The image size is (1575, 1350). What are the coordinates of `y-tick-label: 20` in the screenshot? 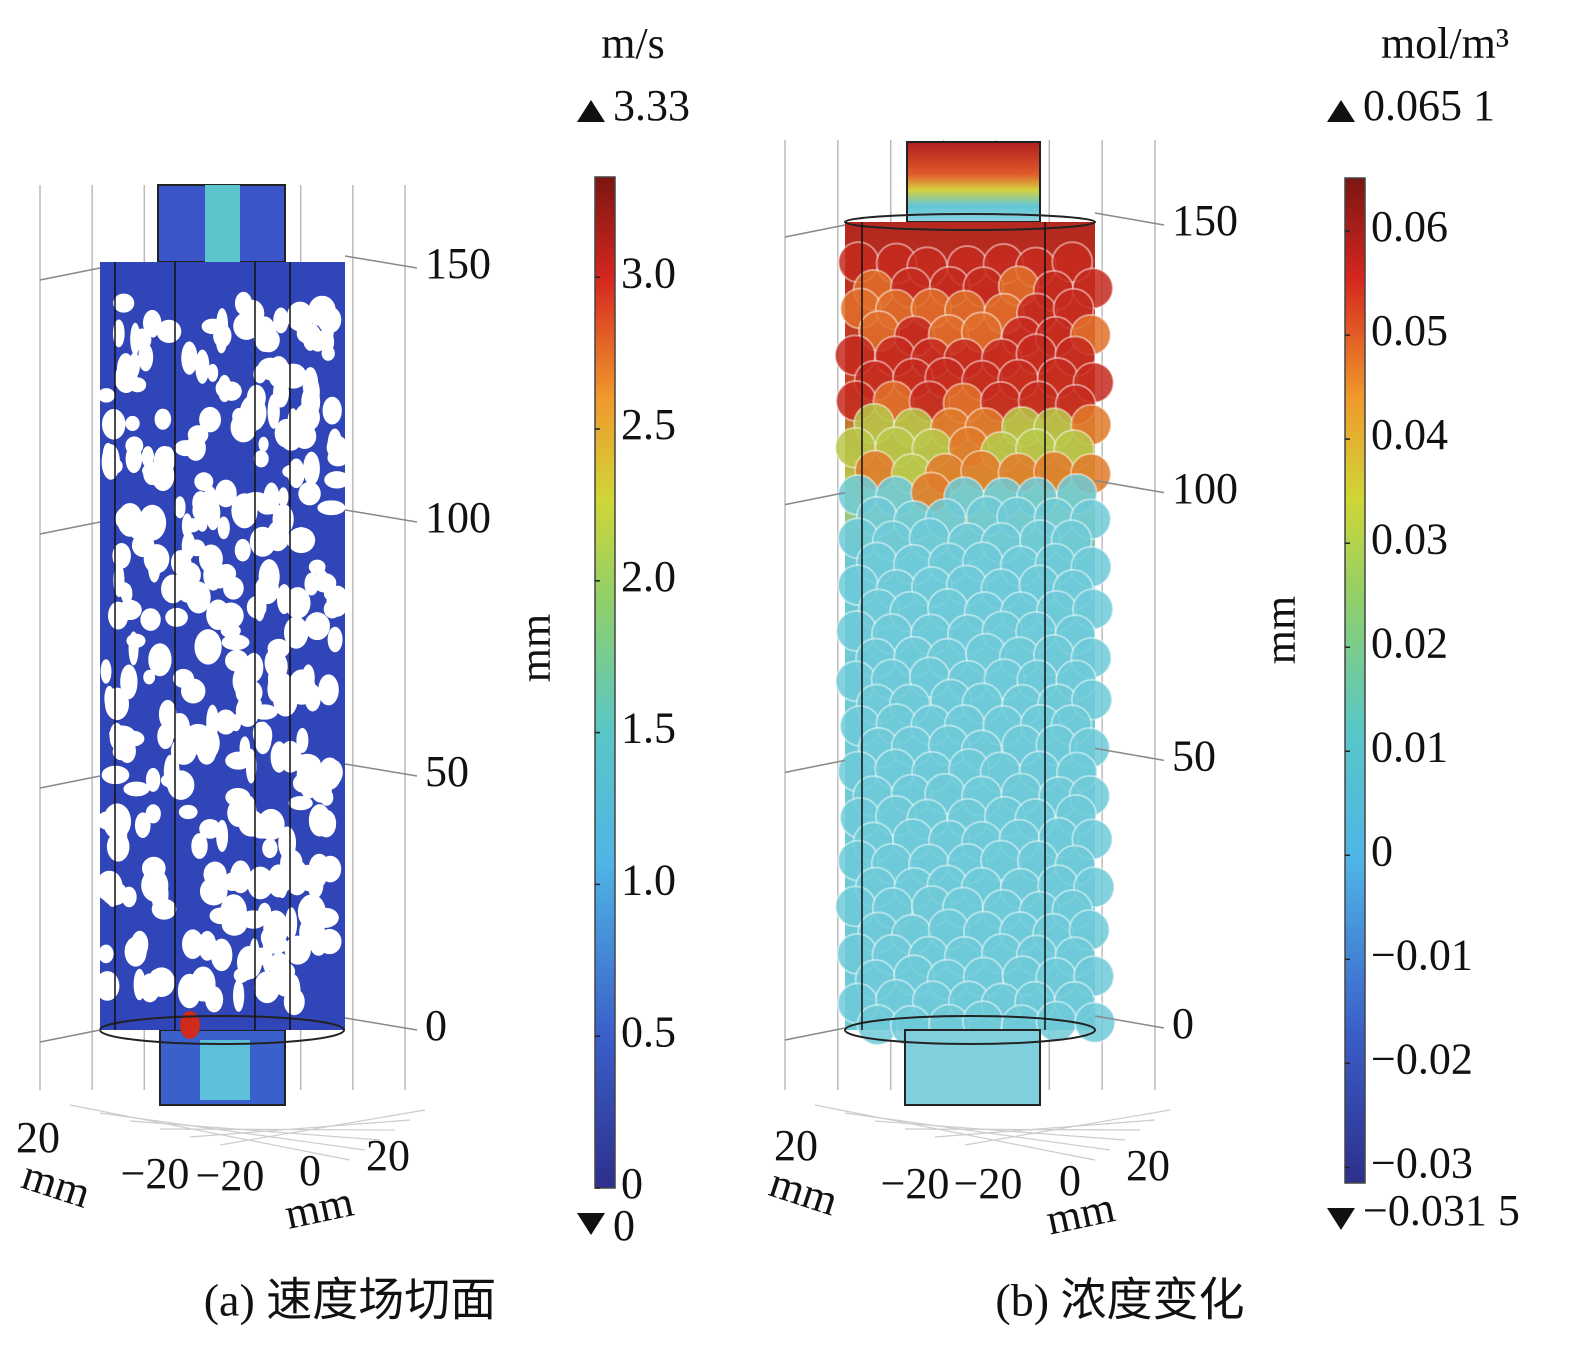 It's located at (796, 1145).